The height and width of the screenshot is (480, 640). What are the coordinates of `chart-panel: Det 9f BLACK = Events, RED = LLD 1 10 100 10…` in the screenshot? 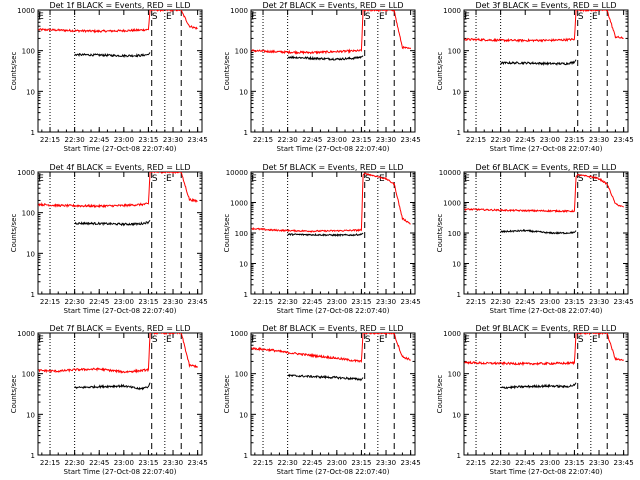 It's located at (535, 400).